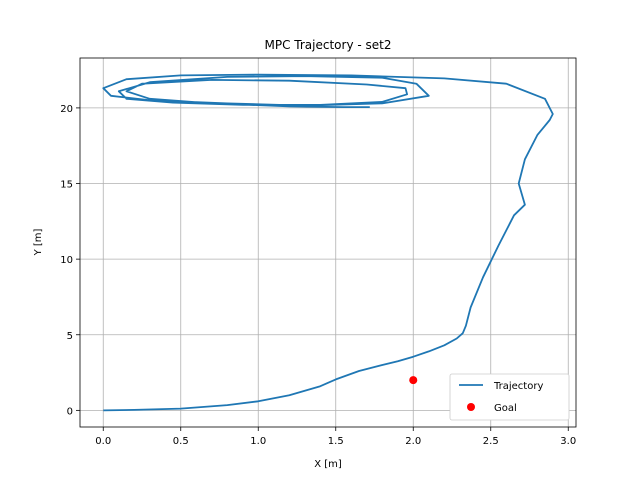 The height and width of the screenshot is (480, 640). I want to click on x-axis-label: X [m], so click(328, 464).